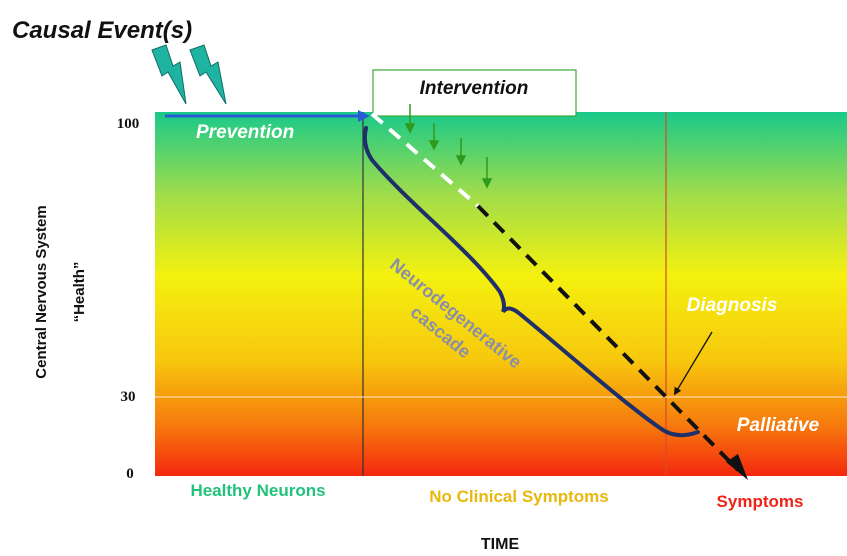 The width and height of the screenshot is (847, 556). Describe the element at coordinates (448, 146) in the screenshot. I see `intervention-arrows` at that location.